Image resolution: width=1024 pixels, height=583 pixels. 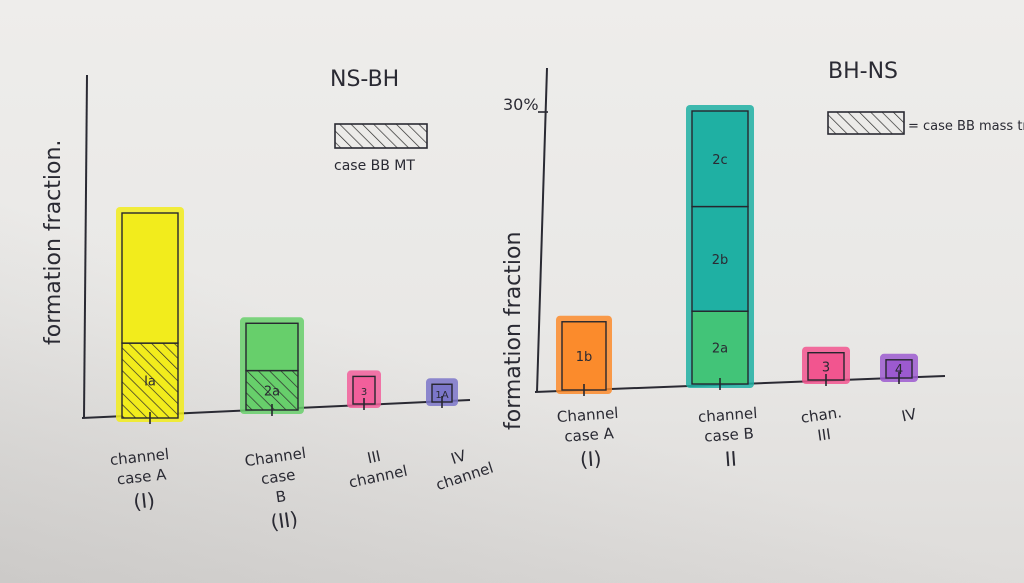 I want to click on segment-label: 1b, so click(x=584, y=357).